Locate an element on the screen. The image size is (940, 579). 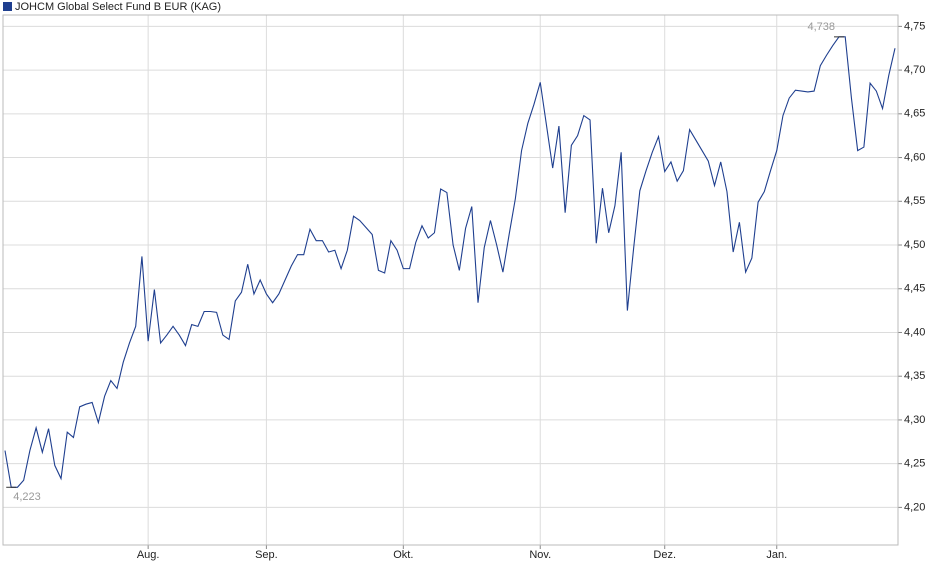
annotation-label: 4,738 is located at coordinates (821, 27).